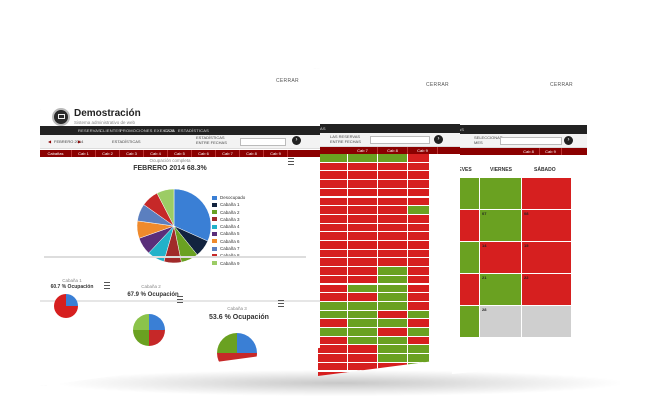 Image resolution: width=650 pixels, height=406 pixels. Describe the element at coordinates (180, 153) in the screenshot. I see `cabin-tab: Cab 5` at that location.